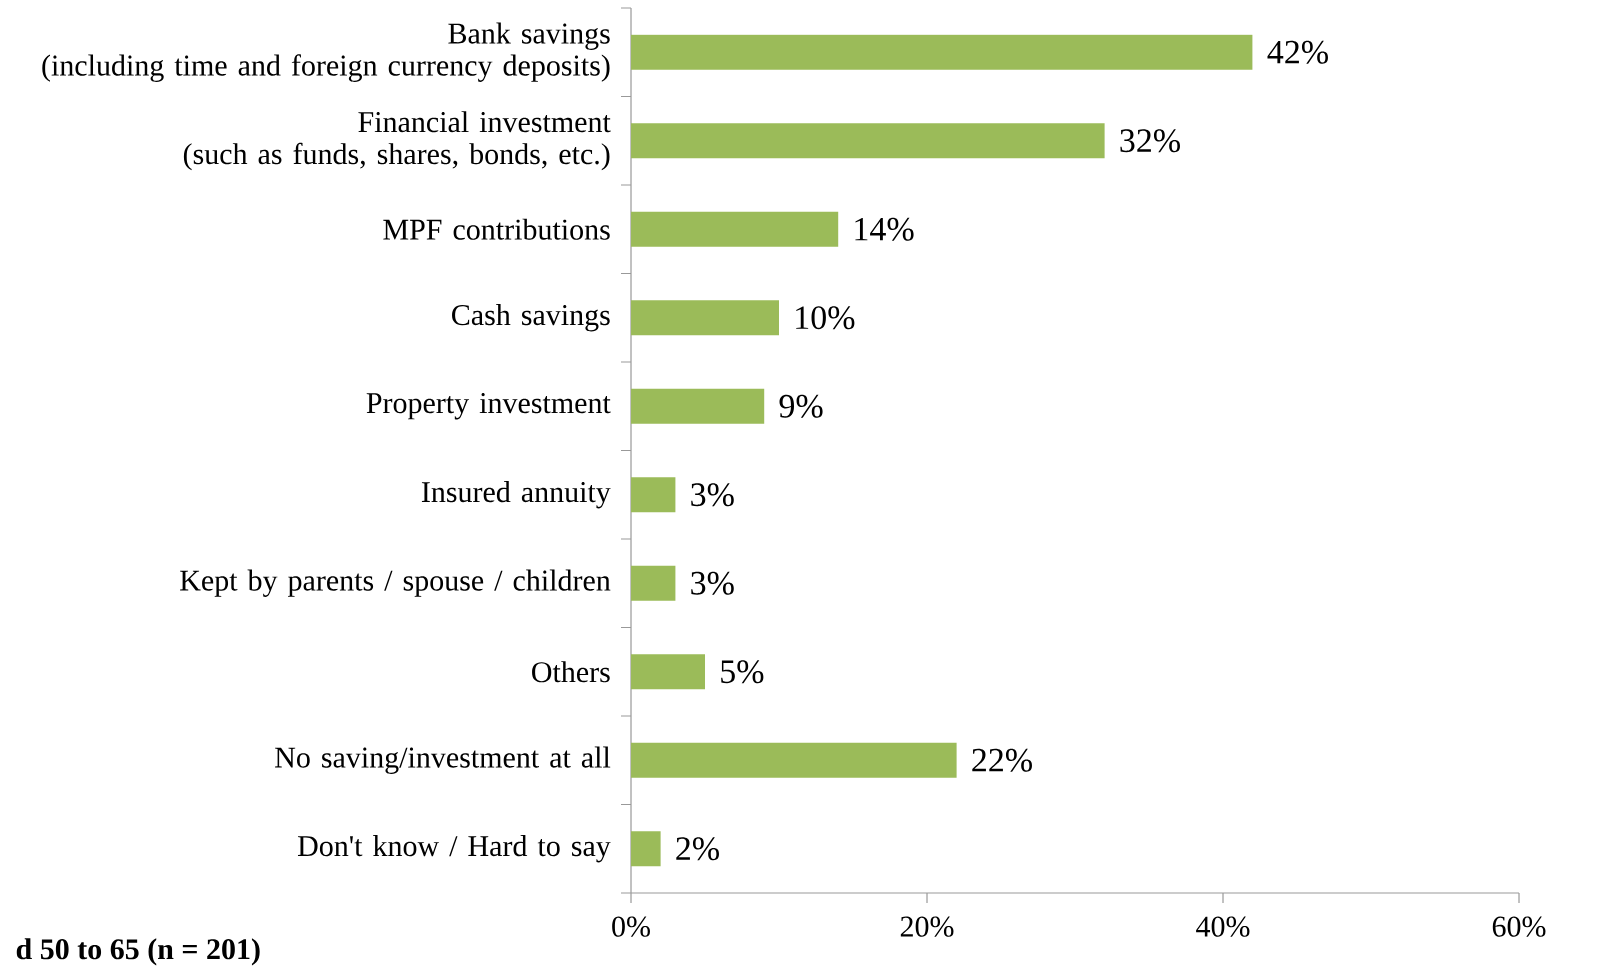  I want to click on data-label: 14%, so click(884, 229).